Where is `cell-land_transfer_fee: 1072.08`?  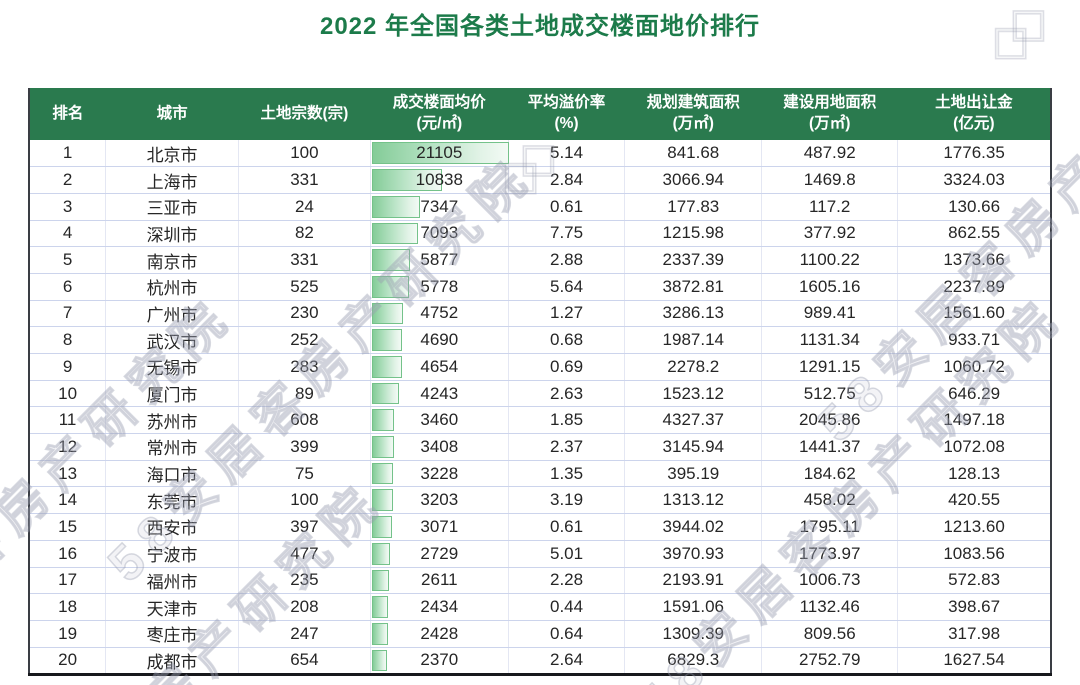
cell-land_transfer_fee: 1072.08 is located at coordinates (974, 447).